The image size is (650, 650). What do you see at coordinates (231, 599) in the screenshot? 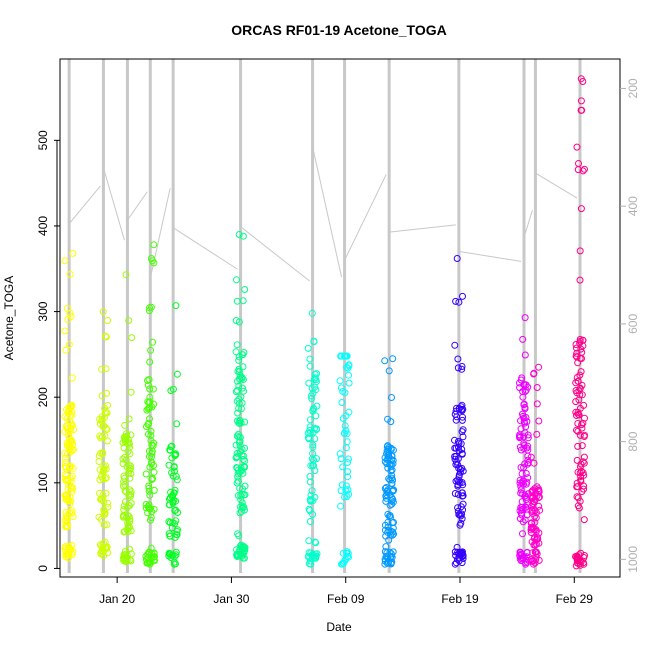
I see `x-tick-label: Jan 30` at bounding box center [231, 599].